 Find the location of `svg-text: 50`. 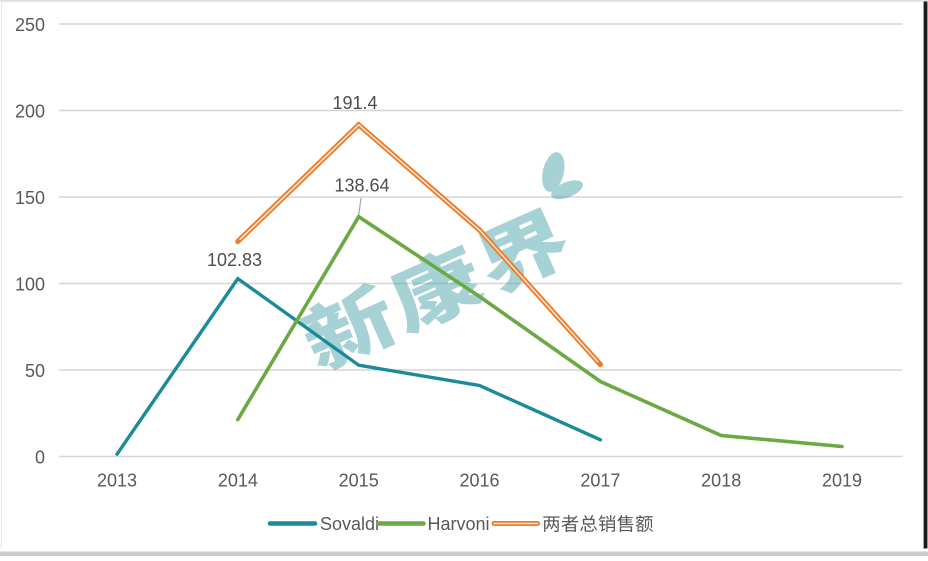

svg-text: 50 is located at coordinates (35, 371).